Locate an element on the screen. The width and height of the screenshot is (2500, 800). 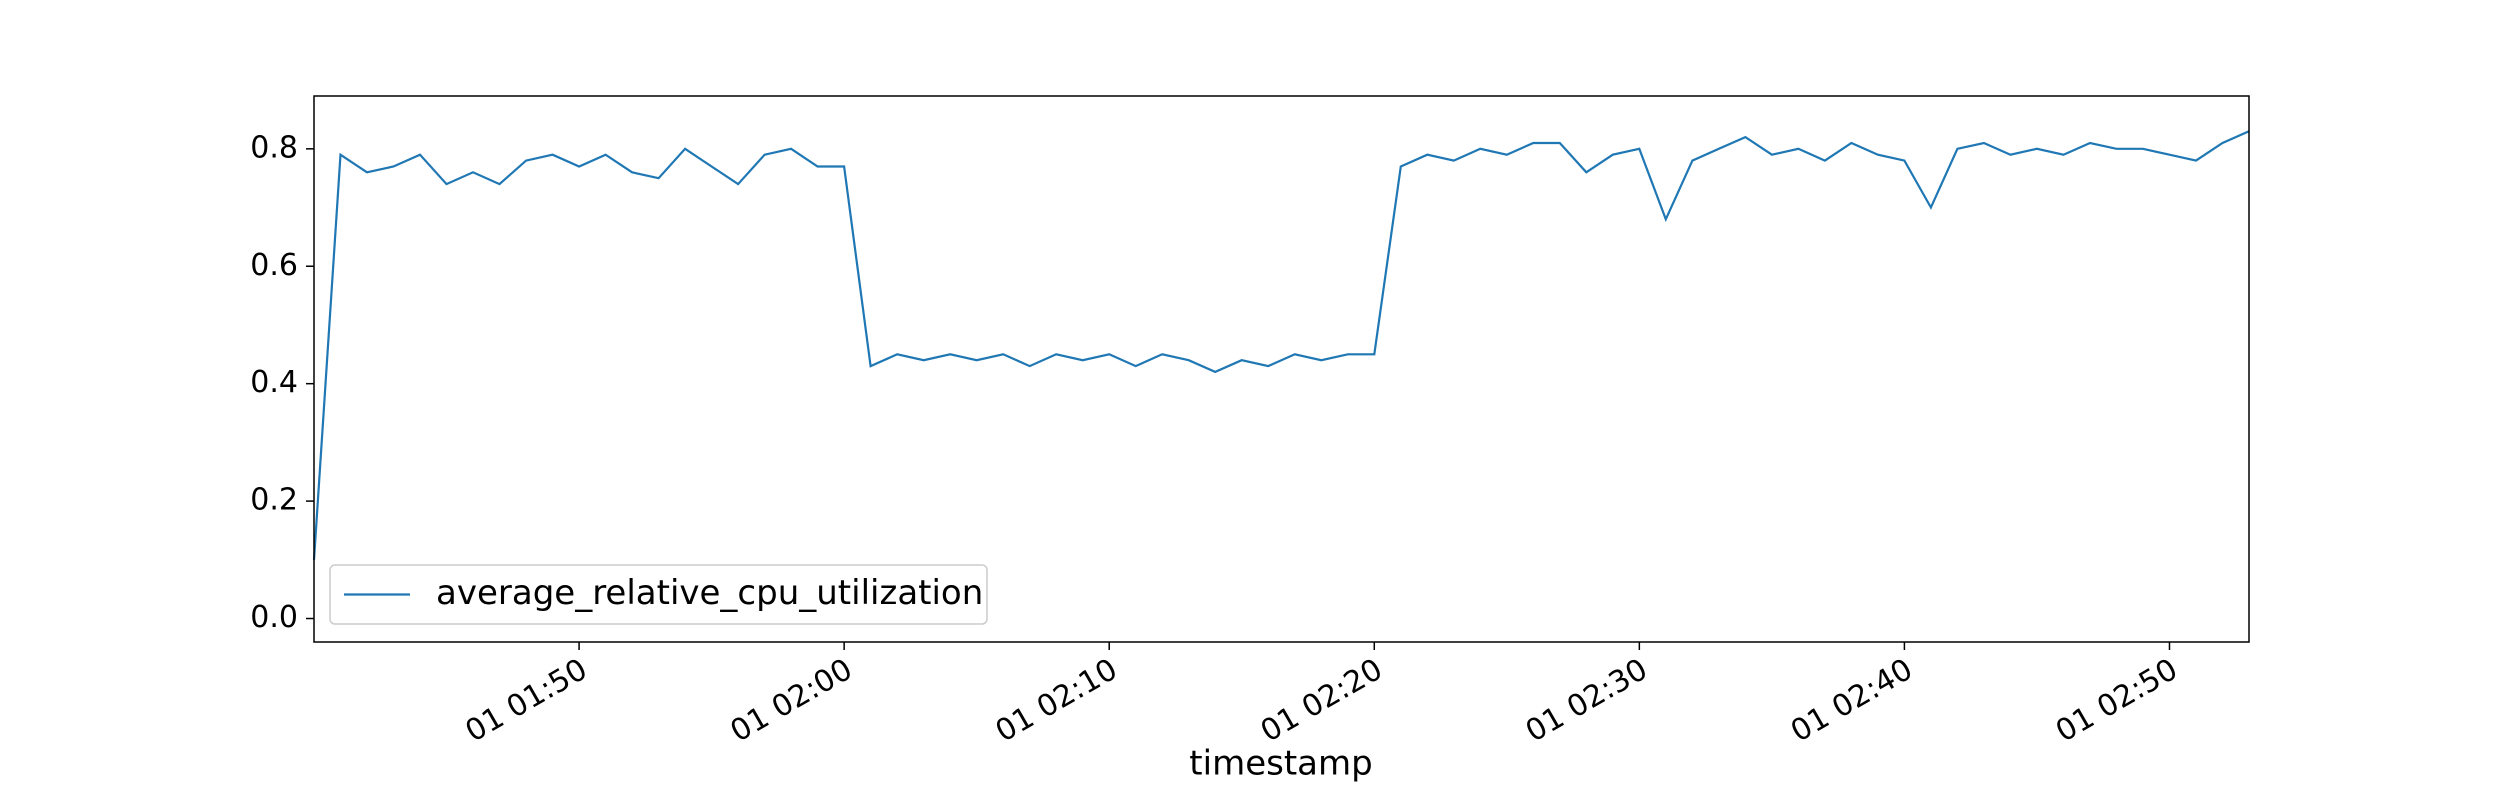
x-tick-label: 01 02:30 is located at coordinates (1587, 700).